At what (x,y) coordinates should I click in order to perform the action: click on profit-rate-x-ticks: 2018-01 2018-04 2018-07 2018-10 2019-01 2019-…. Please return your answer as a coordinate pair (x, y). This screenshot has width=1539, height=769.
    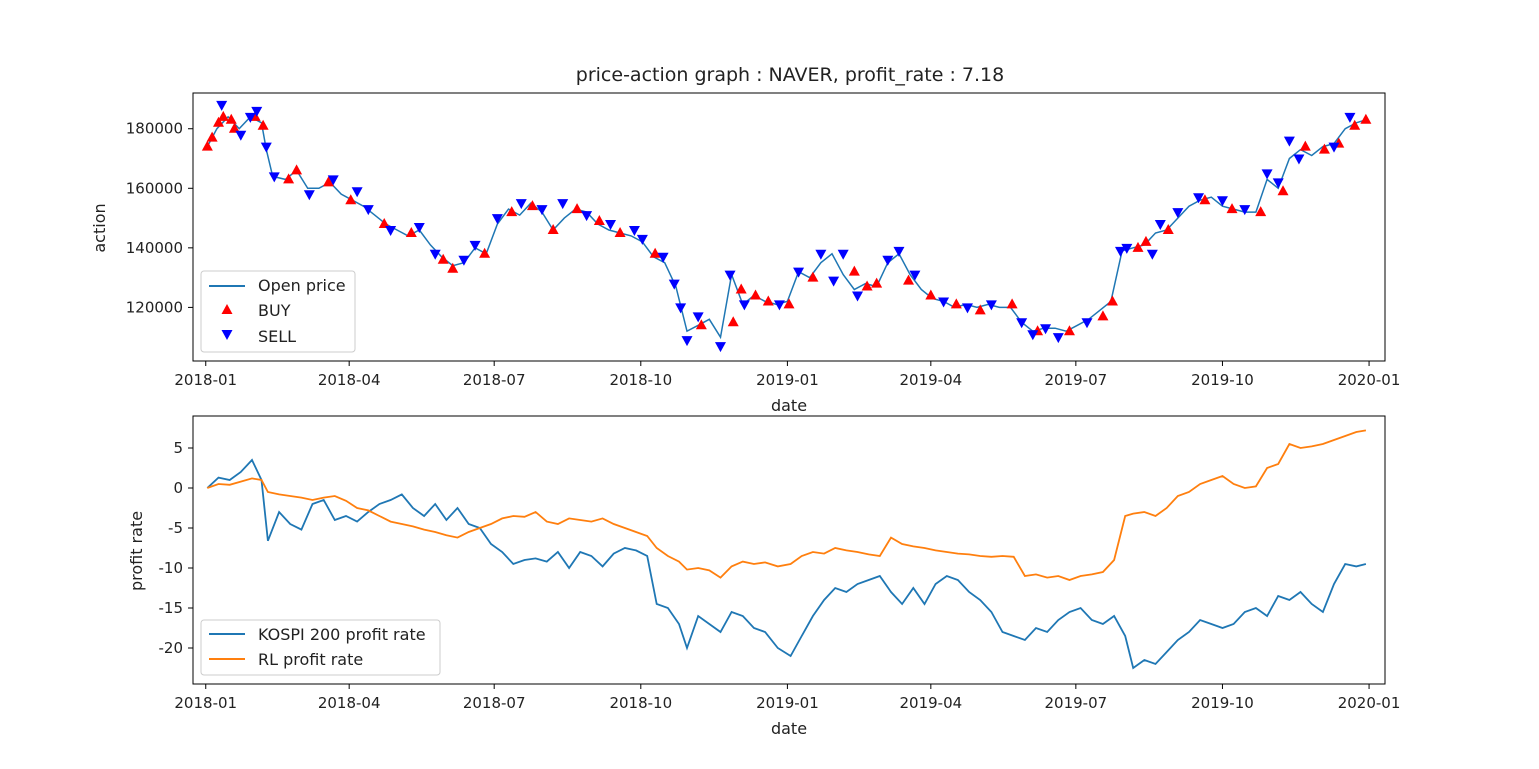
    Looking at the image, I should click on (787, 698).